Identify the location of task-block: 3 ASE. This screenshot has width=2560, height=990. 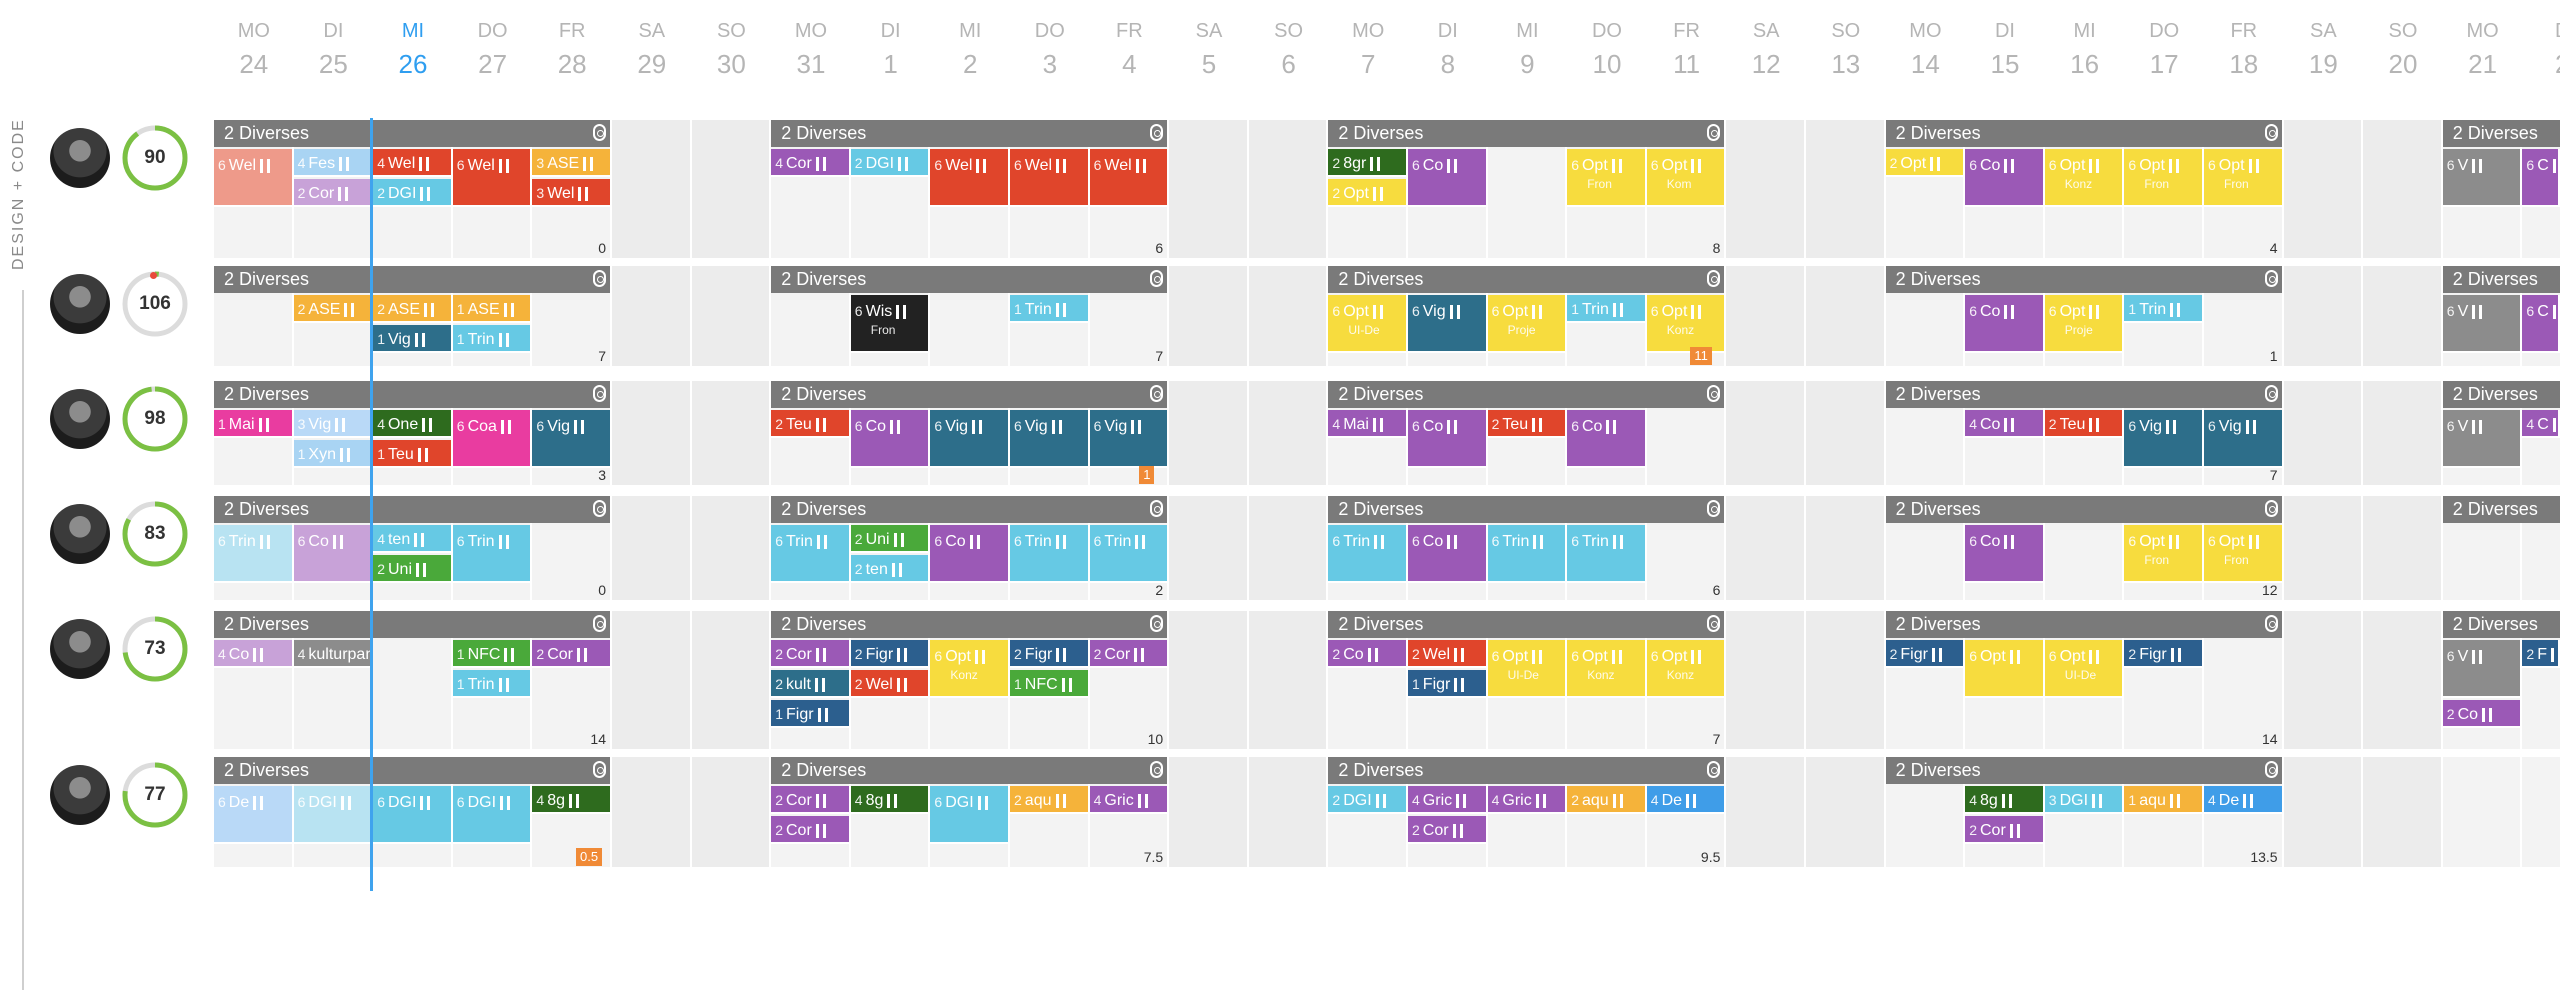
(572, 163).